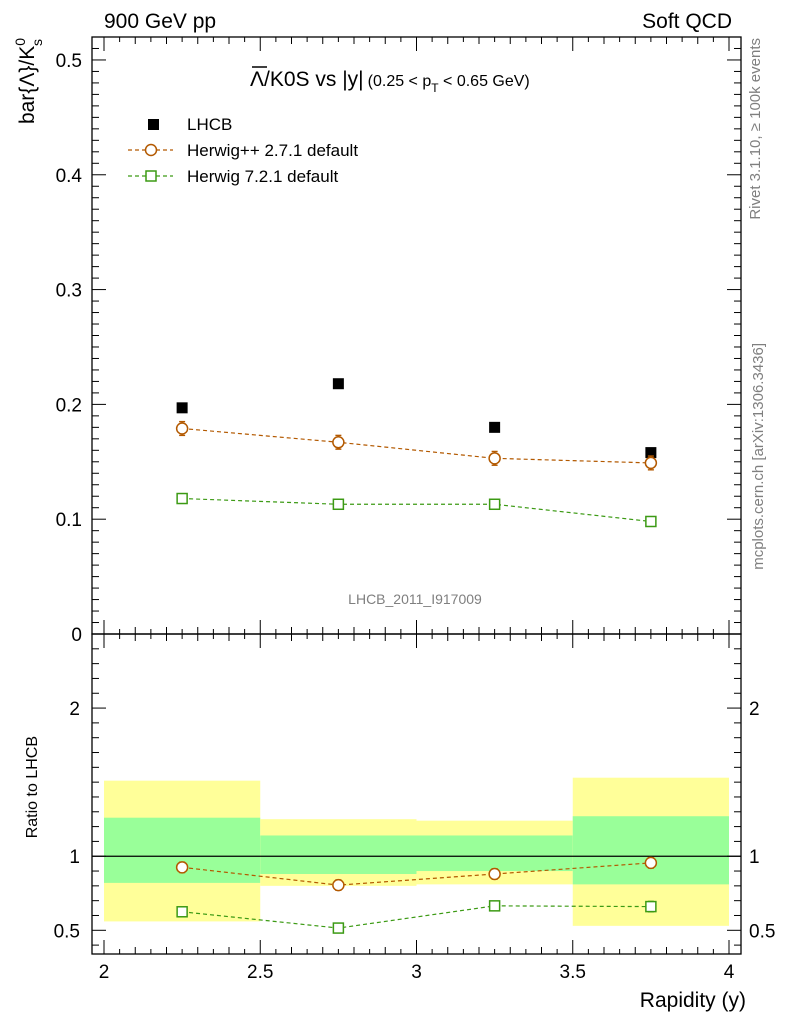 The image size is (786, 1024). What do you see at coordinates (69, 405) in the screenshot?
I see `y-tick-label-main: 0.2` at bounding box center [69, 405].